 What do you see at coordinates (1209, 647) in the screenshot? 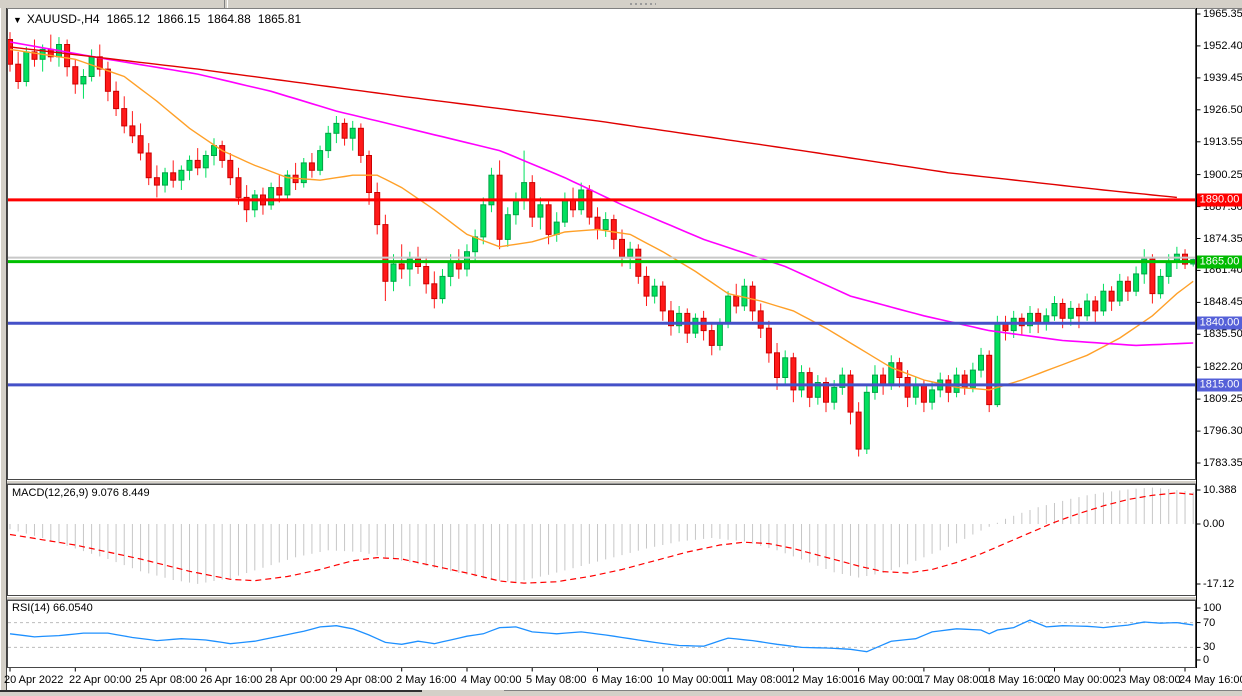
I see `rsi-axis-30: 30` at bounding box center [1209, 647].